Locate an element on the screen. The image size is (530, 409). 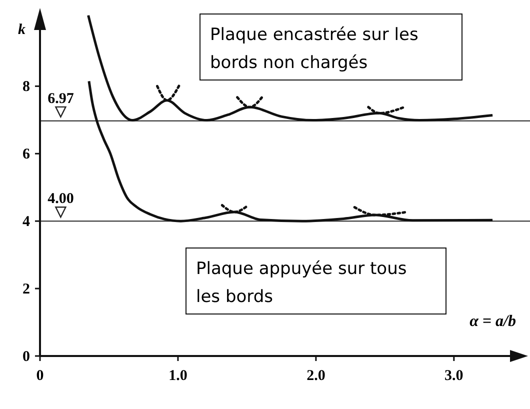
ref-line-label: 4.00 is located at coordinates (61, 199).